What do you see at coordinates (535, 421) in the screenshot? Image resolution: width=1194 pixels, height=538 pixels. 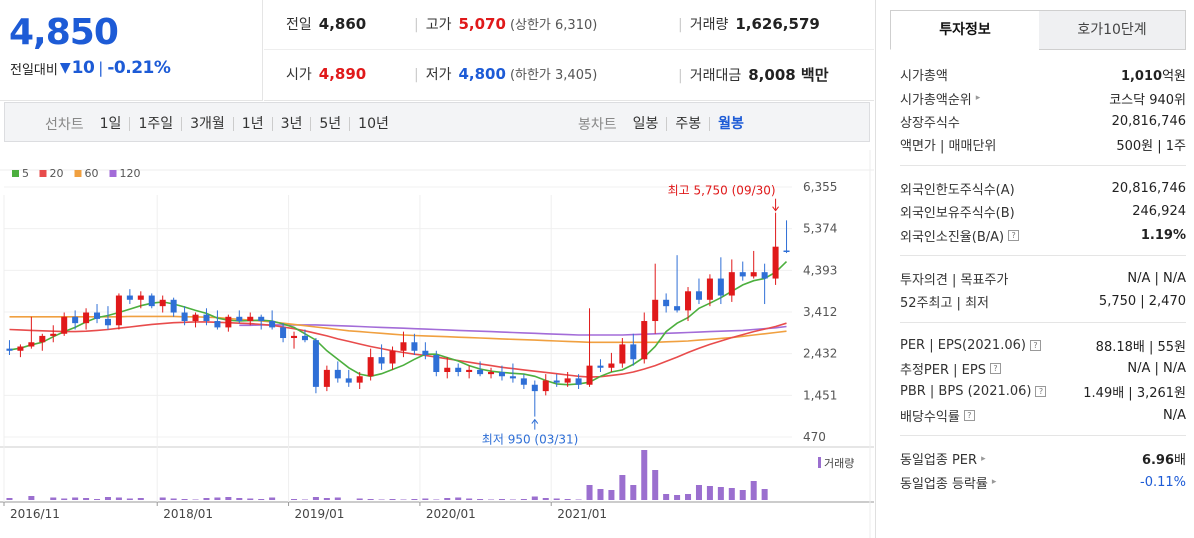 I see `low-arrow-head` at bounding box center [535, 421].